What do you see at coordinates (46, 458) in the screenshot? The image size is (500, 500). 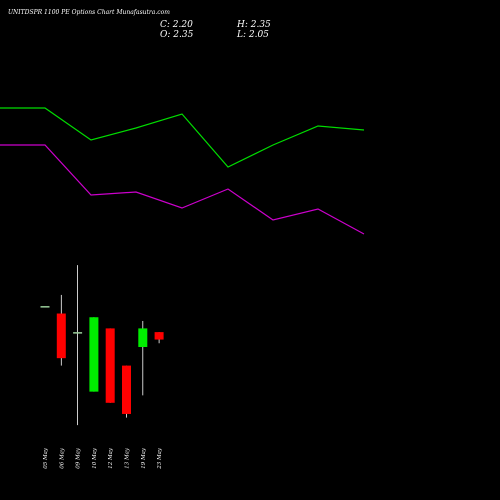 I see `x-tick-label: 05 May` at bounding box center [46, 458].